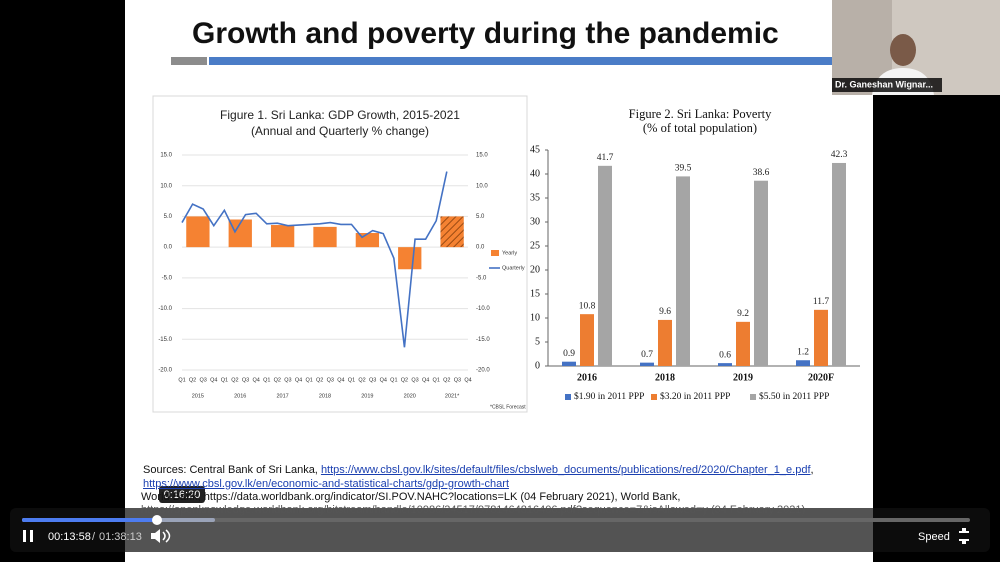 Image resolution: width=1000 pixels, height=562 pixels. Describe the element at coordinates (903, 50) in the screenshot. I see `participant-head` at that location.